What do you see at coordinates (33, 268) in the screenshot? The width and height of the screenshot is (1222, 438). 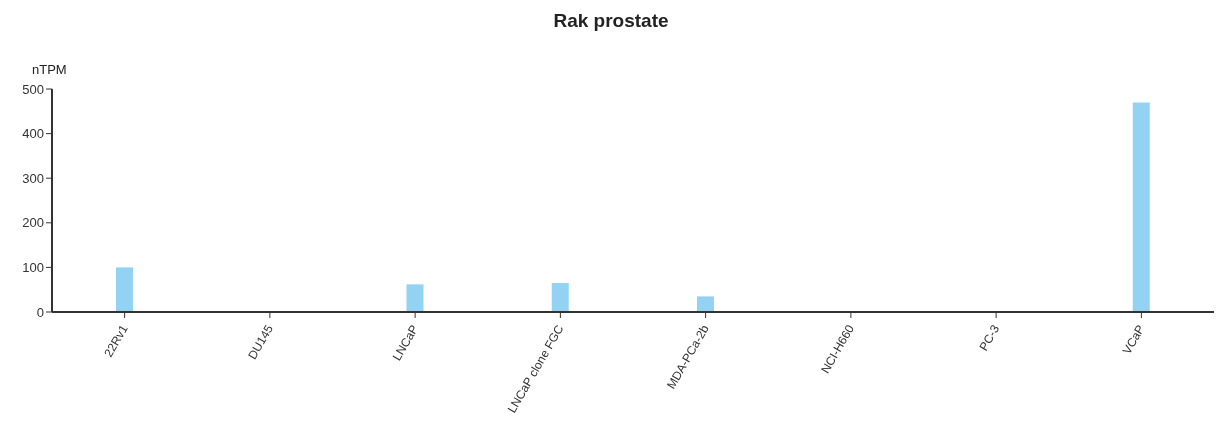 I see `y-tick-label: 100` at bounding box center [33, 268].